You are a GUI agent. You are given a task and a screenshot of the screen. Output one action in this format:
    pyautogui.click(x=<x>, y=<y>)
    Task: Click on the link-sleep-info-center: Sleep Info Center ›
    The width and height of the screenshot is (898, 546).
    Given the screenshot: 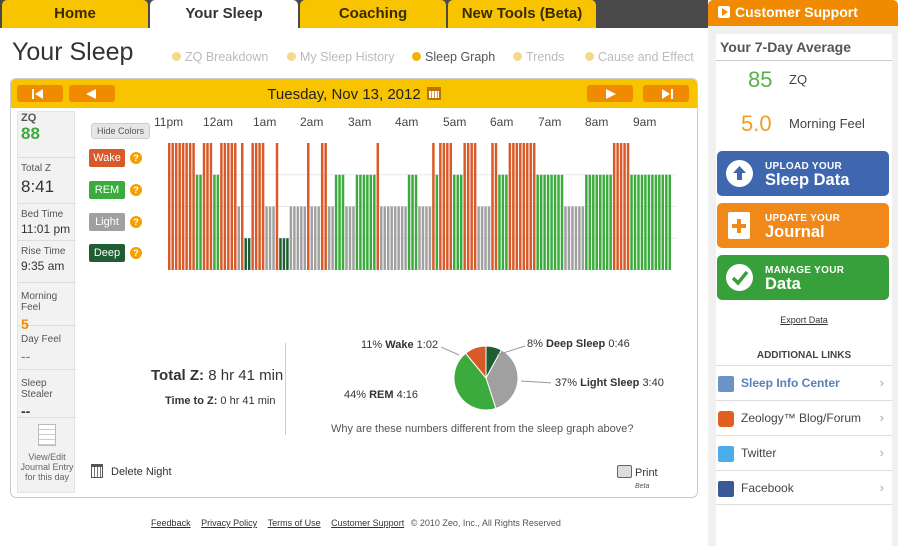 What is the action you would take?
    pyautogui.click(x=804, y=382)
    